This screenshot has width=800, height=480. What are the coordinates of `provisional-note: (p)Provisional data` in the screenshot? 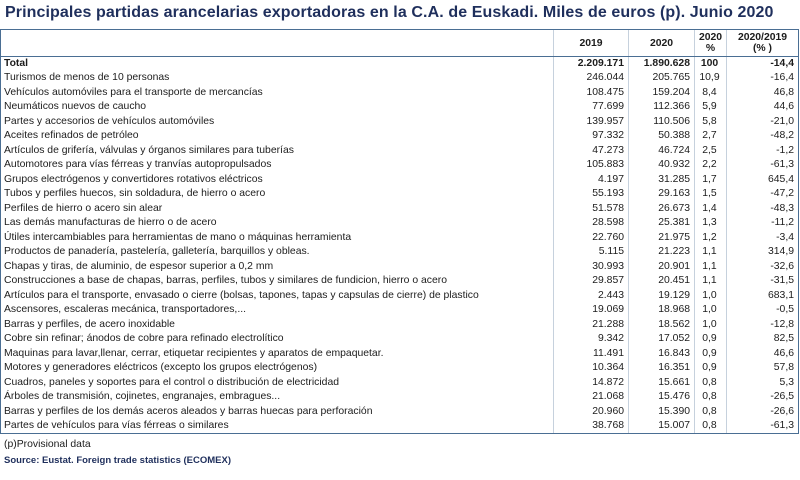 It's located at (47, 444).